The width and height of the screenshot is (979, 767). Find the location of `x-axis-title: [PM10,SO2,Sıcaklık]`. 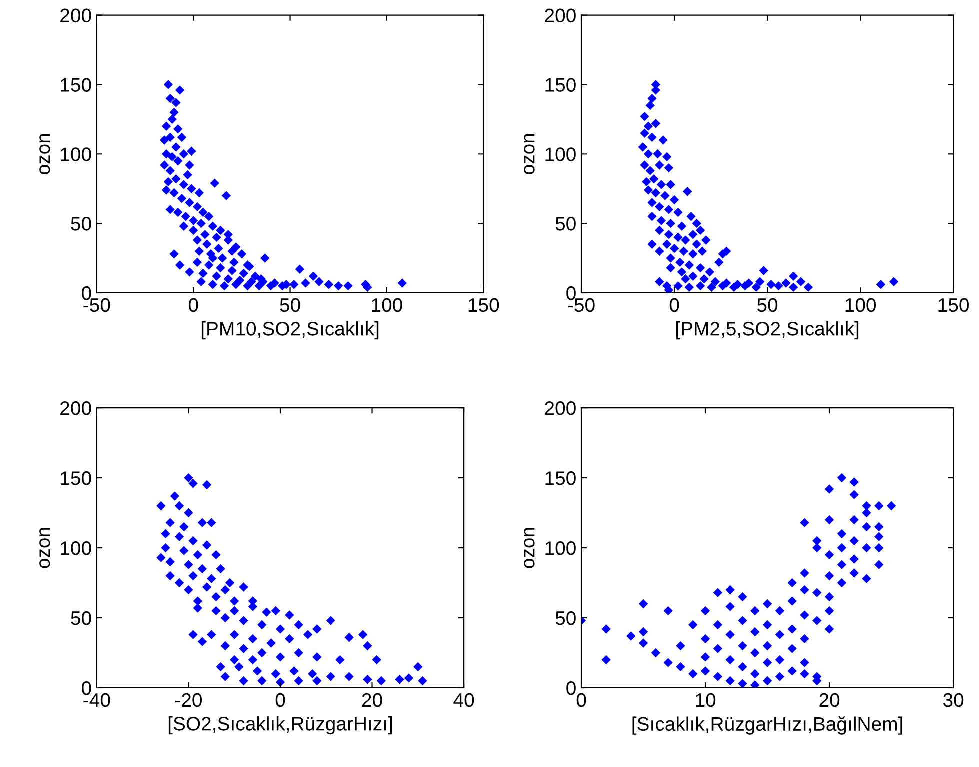

x-axis-title: [PM10,SO2,Sıcaklık] is located at coordinates (290, 331).